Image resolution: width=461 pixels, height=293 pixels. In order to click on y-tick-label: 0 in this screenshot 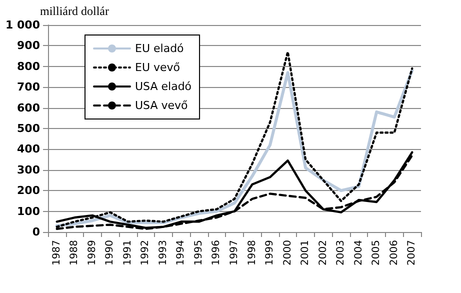, I will do `click(36, 232)`.